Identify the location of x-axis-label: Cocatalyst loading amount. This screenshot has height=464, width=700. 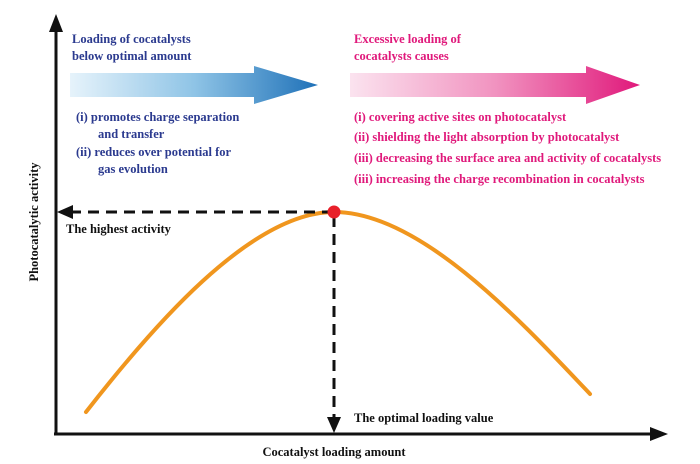
(334, 452).